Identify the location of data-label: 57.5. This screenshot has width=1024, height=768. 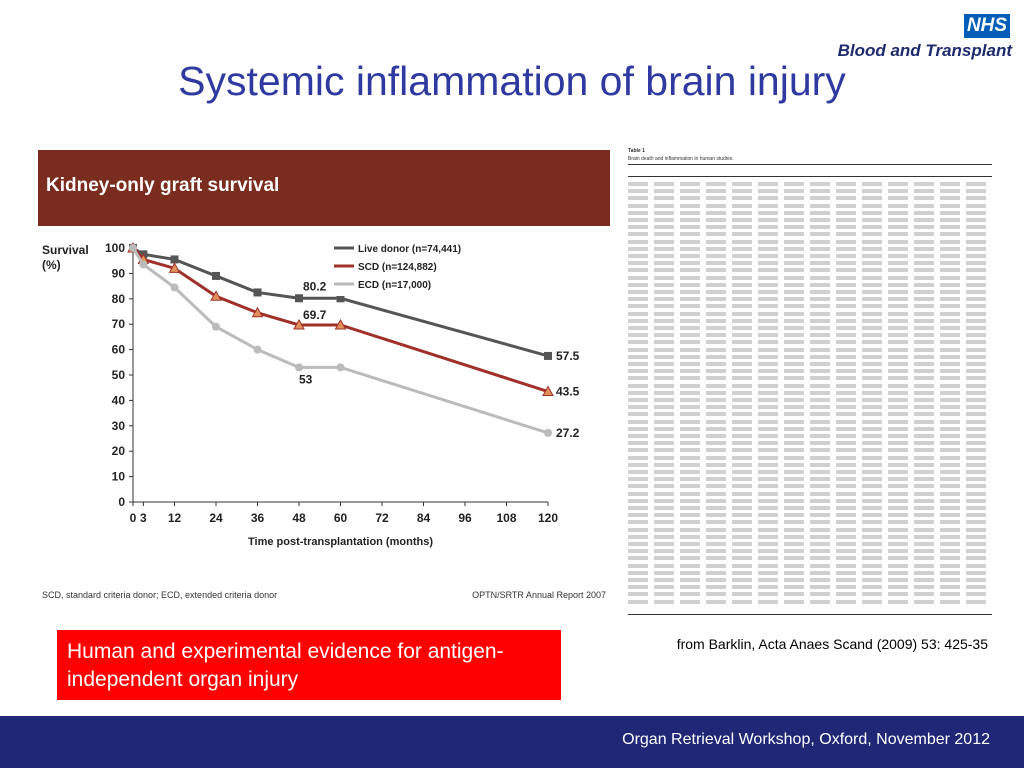
(568, 356).